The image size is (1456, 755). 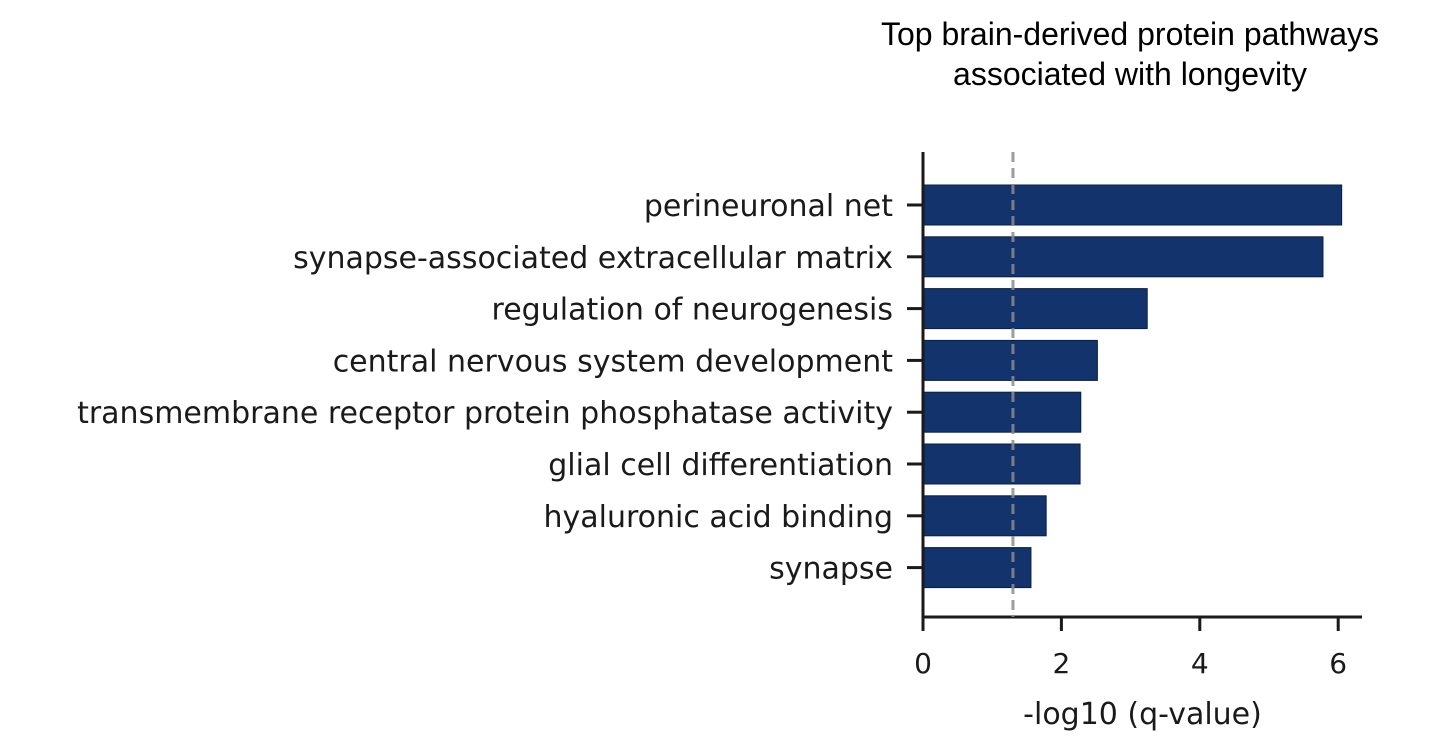 What do you see at coordinates (1200, 663) in the screenshot?
I see `x-tick-label: 4` at bounding box center [1200, 663].